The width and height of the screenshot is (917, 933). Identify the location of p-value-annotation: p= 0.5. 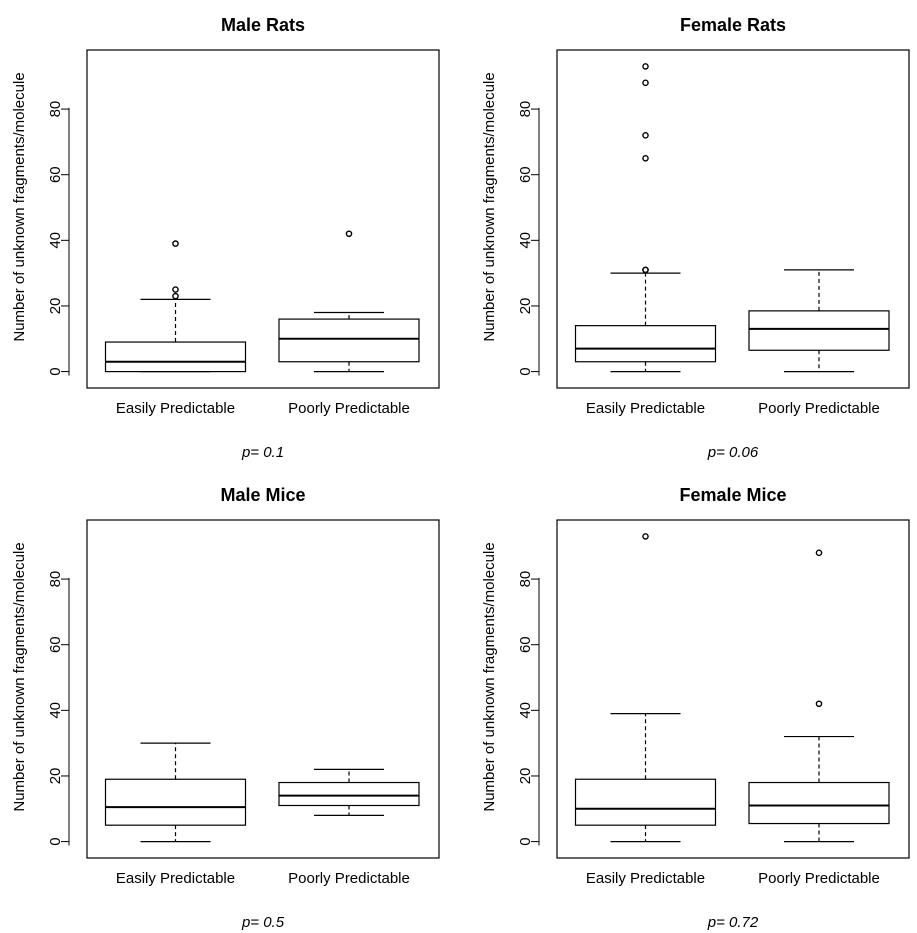
(263, 922).